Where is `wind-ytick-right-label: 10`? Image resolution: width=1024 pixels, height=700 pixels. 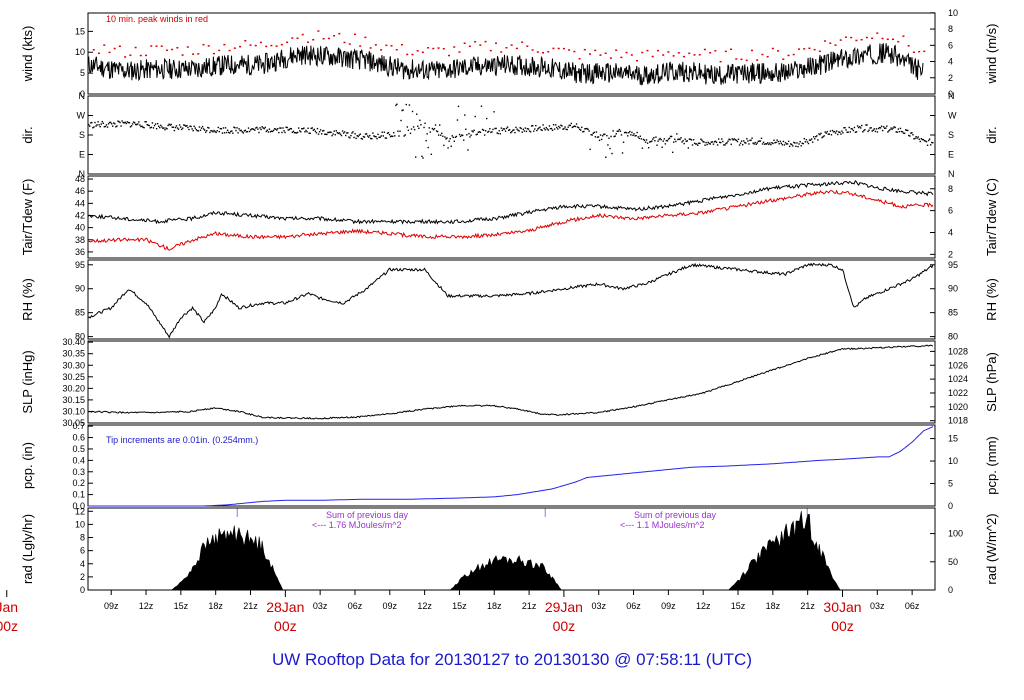
wind-ytick-right-label: 10 is located at coordinates (953, 13).